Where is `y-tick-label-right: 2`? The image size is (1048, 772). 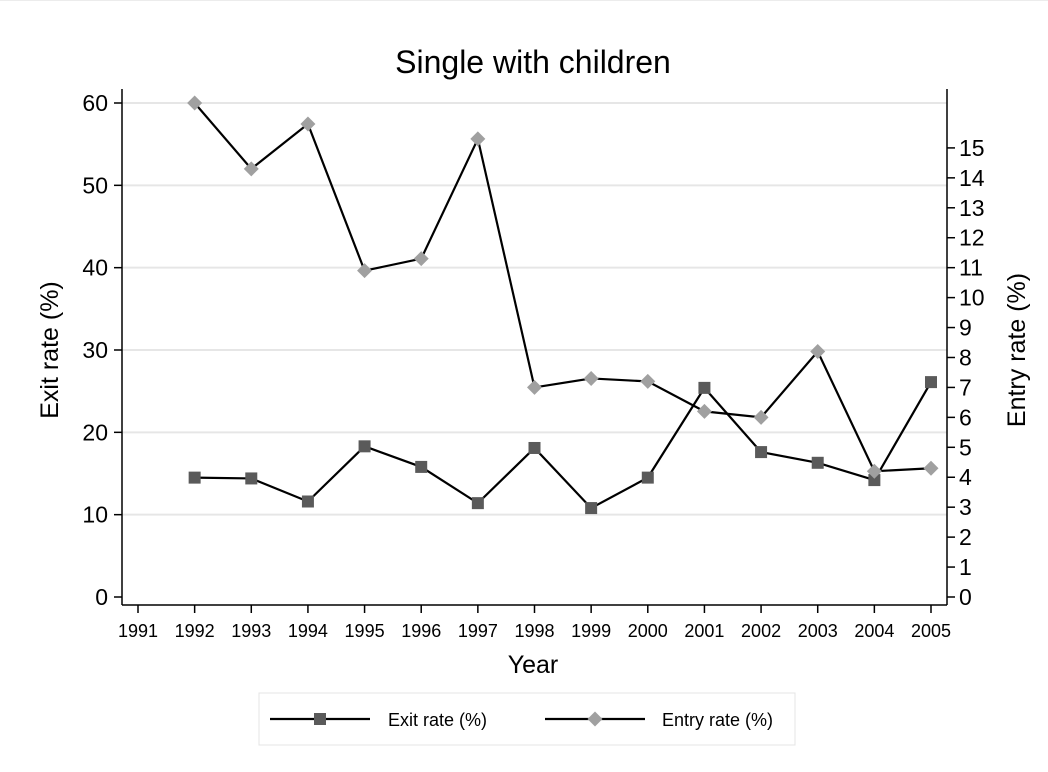
y-tick-label-right: 2 is located at coordinates (965, 537).